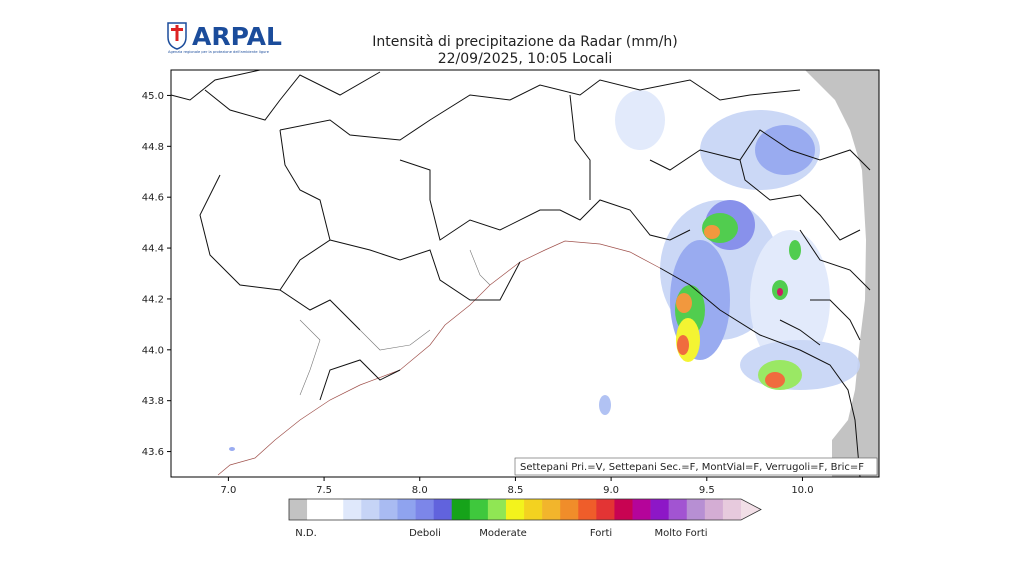 Image resolution: width=1024 pixels, height=585 pixels. I want to click on colorbar-label: Forti, so click(601, 533).